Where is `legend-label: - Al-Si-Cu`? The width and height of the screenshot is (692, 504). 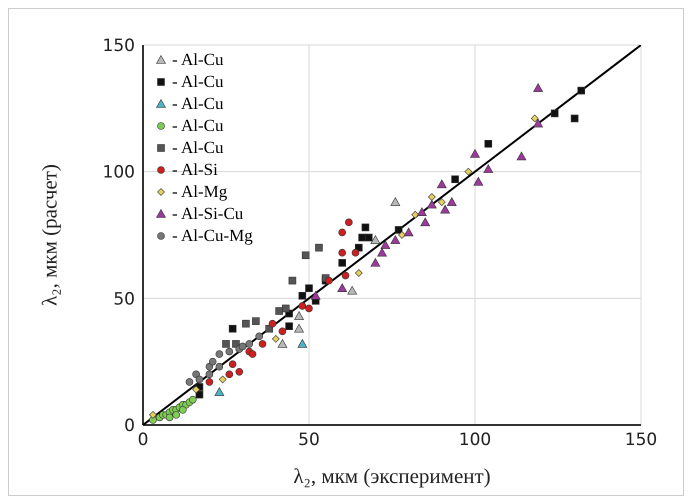 legend-label: - Al-Si-Cu is located at coordinates (208, 214).